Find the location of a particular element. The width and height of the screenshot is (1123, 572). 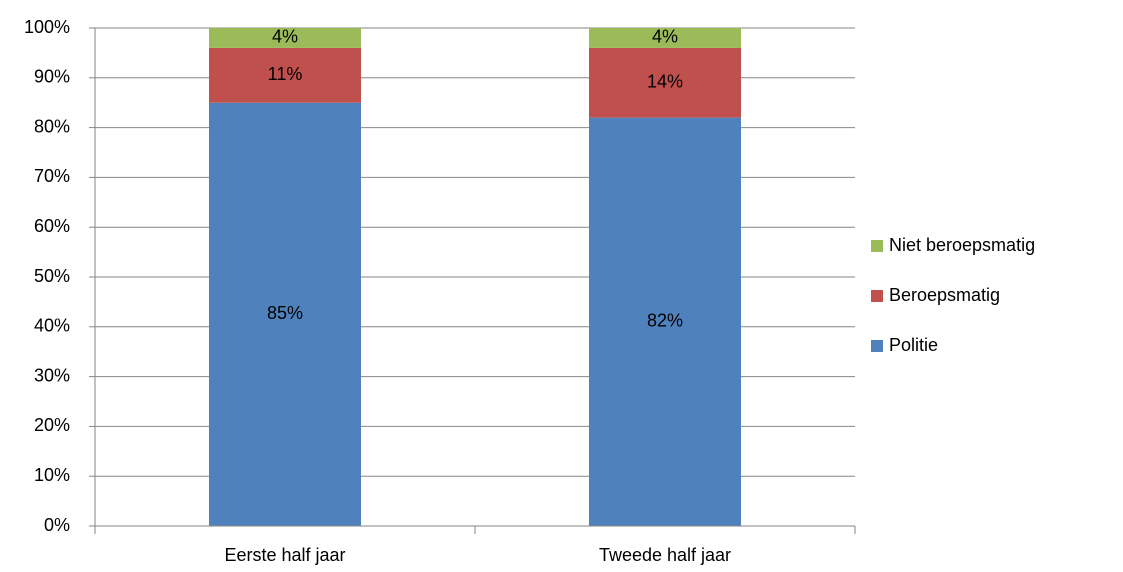

legend-label: Beroepsmatig is located at coordinates (944, 295).